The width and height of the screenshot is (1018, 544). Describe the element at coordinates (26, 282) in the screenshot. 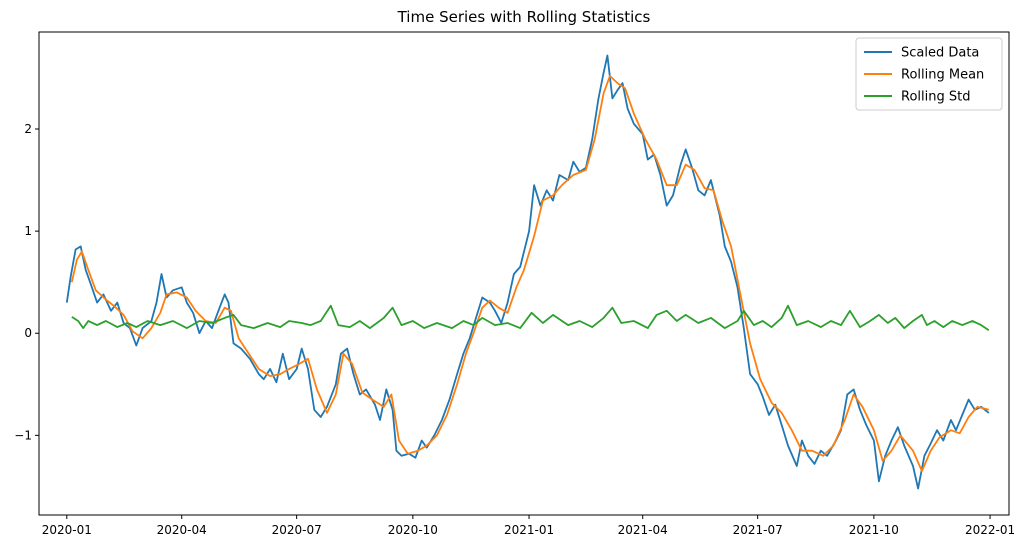

I see `y-axis: −1 0 1 2` at that location.